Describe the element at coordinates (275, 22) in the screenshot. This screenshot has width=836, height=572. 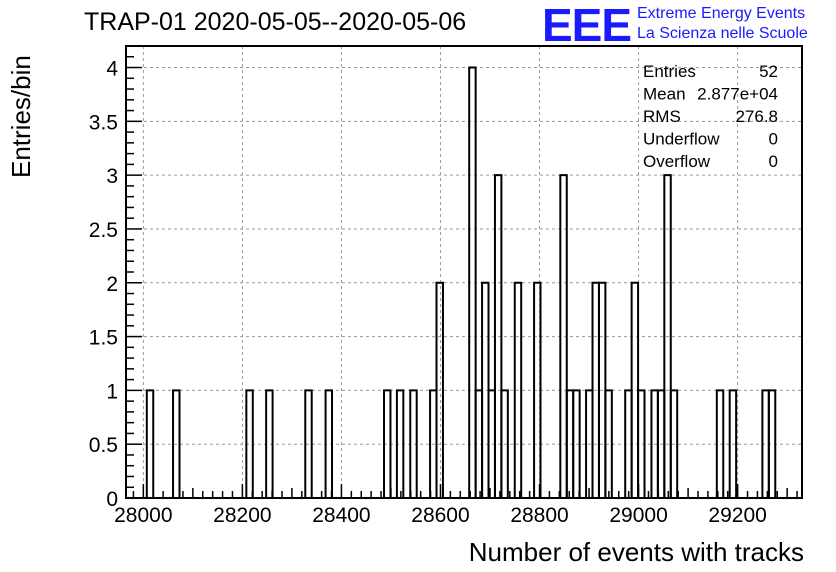
I see `chart-title: TRAP-01 2020-05-05--2020-05-06` at that location.